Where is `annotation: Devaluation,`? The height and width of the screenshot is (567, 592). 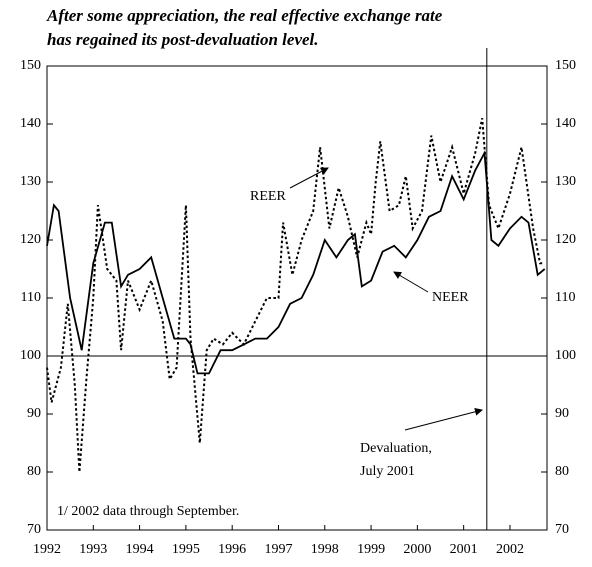
annotation: Devaluation, is located at coordinates (396, 448).